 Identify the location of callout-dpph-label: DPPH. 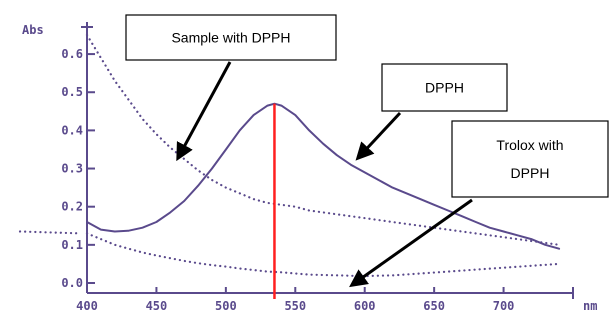
(444, 88).